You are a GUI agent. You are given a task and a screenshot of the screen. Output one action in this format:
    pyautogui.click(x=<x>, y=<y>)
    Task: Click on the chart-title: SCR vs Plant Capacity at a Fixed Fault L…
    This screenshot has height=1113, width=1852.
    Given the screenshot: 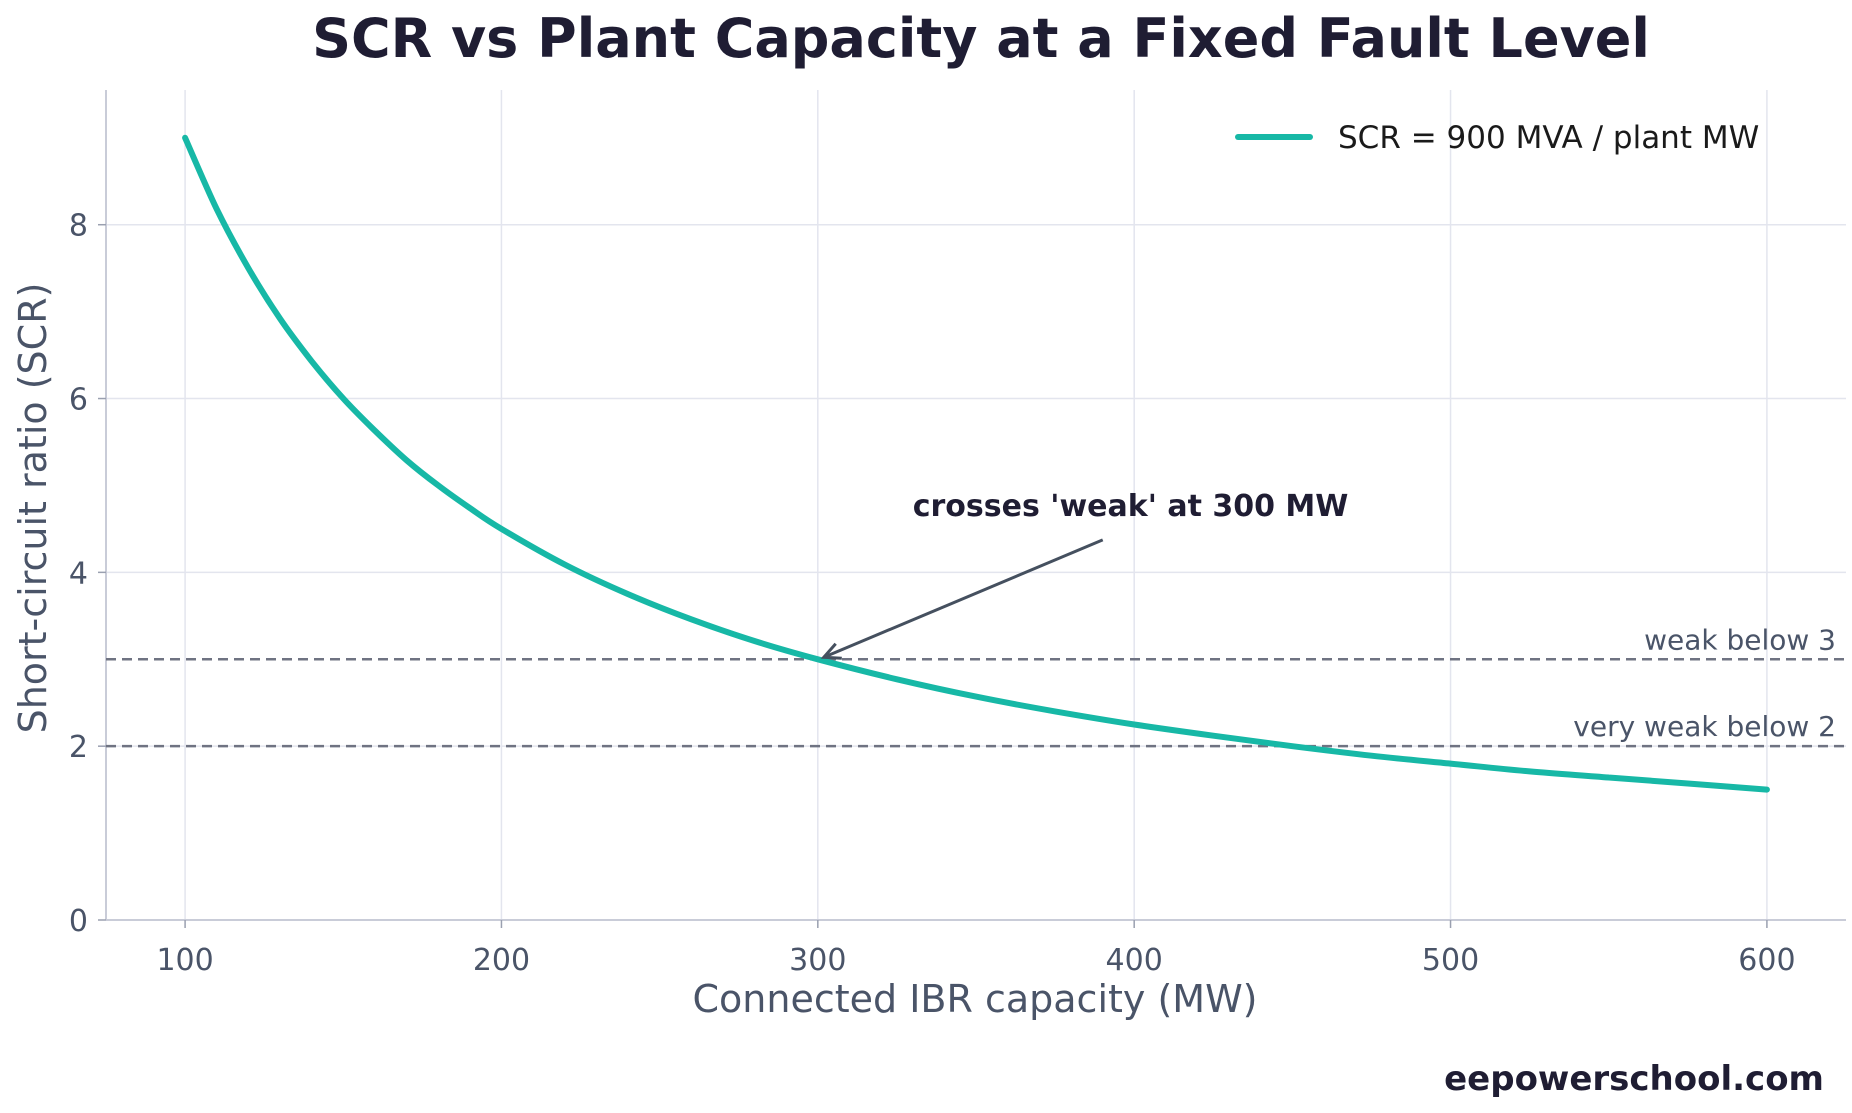 What is the action you would take?
    pyautogui.click(x=981, y=38)
    